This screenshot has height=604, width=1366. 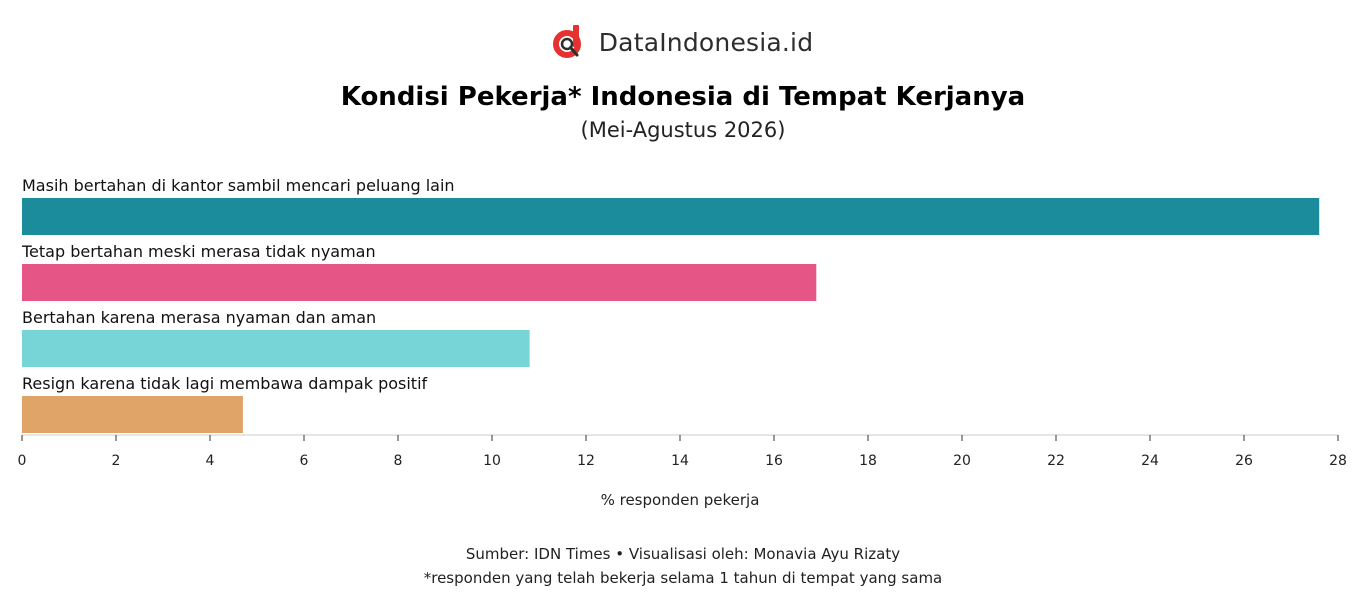 I want to click on x-tick-label: 20, so click(x=962, y=461).